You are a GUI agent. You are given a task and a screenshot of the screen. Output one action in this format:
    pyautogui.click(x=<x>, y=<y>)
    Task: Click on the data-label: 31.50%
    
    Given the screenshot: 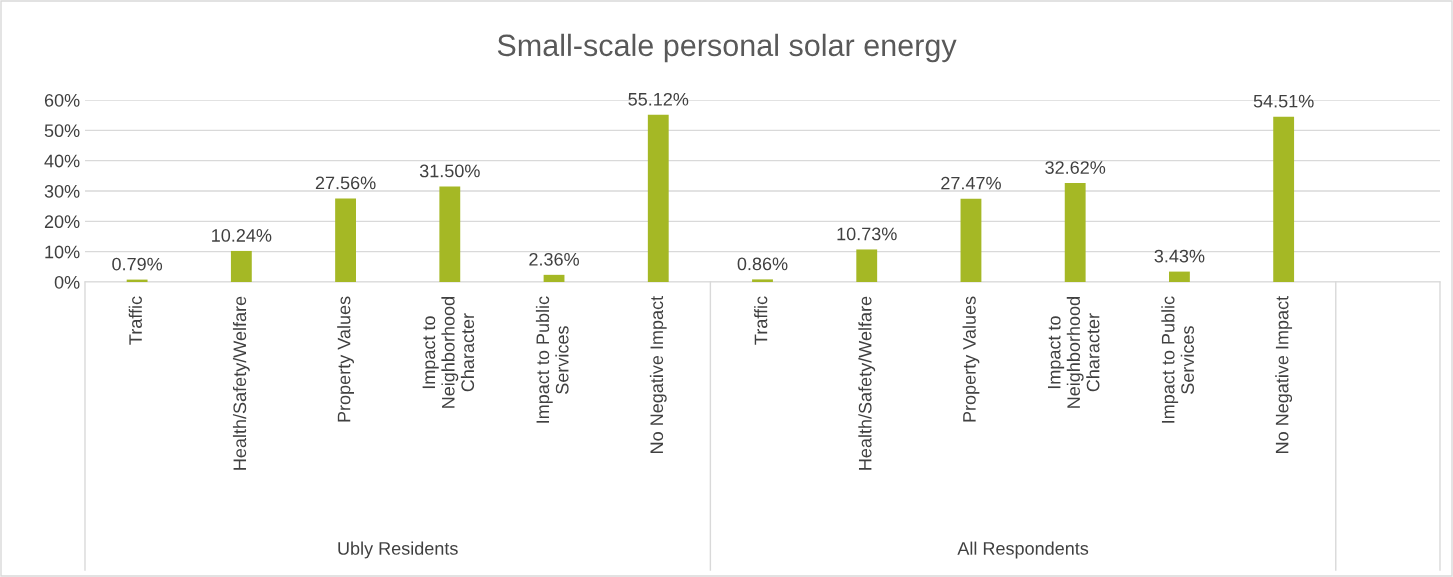 What is the action you would take?
    pyautogui.click(x=449, y=171)
    